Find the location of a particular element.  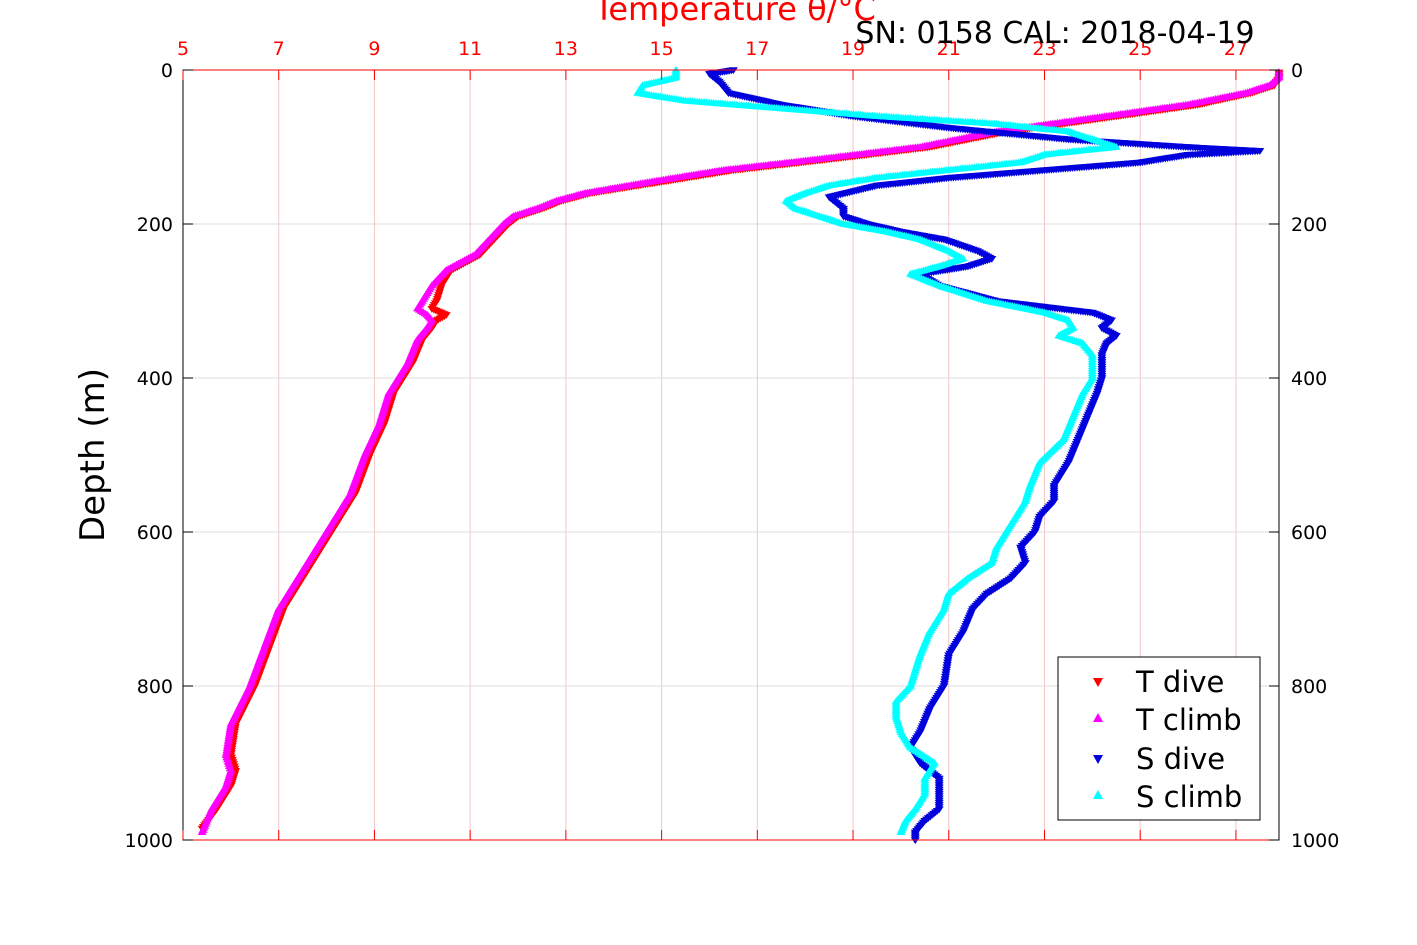

legend: T dive T climb S dive S climb is located at coordinates (1159, 738).